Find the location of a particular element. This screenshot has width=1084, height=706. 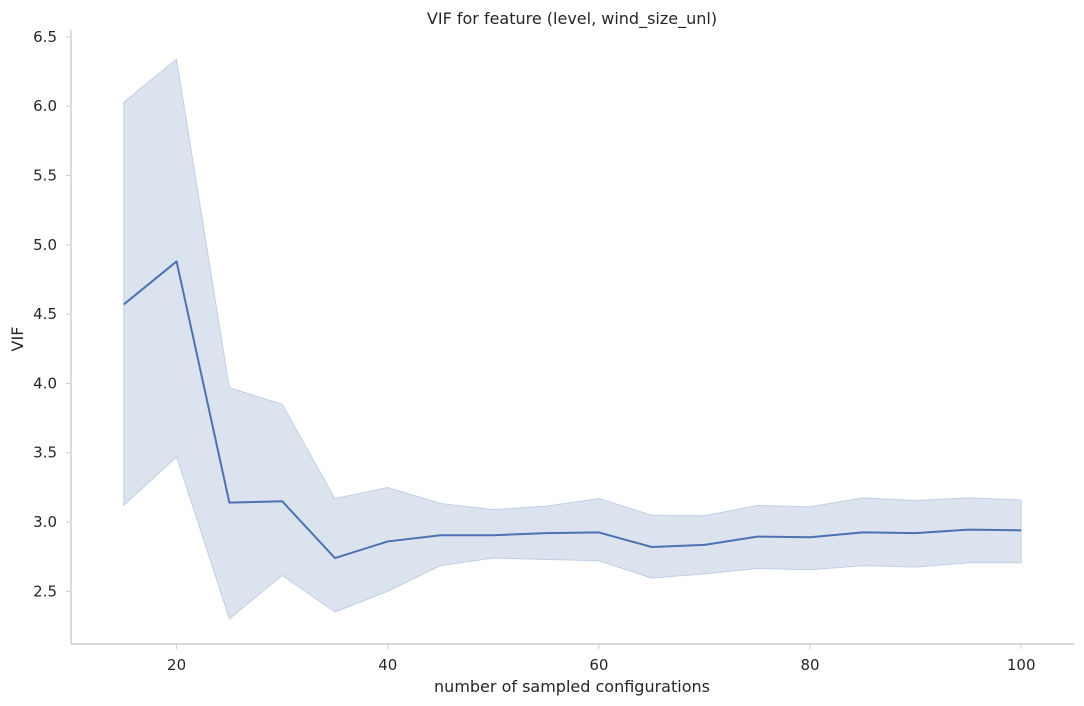

x-tick-label: 20 is located at coordinates (176, 665).